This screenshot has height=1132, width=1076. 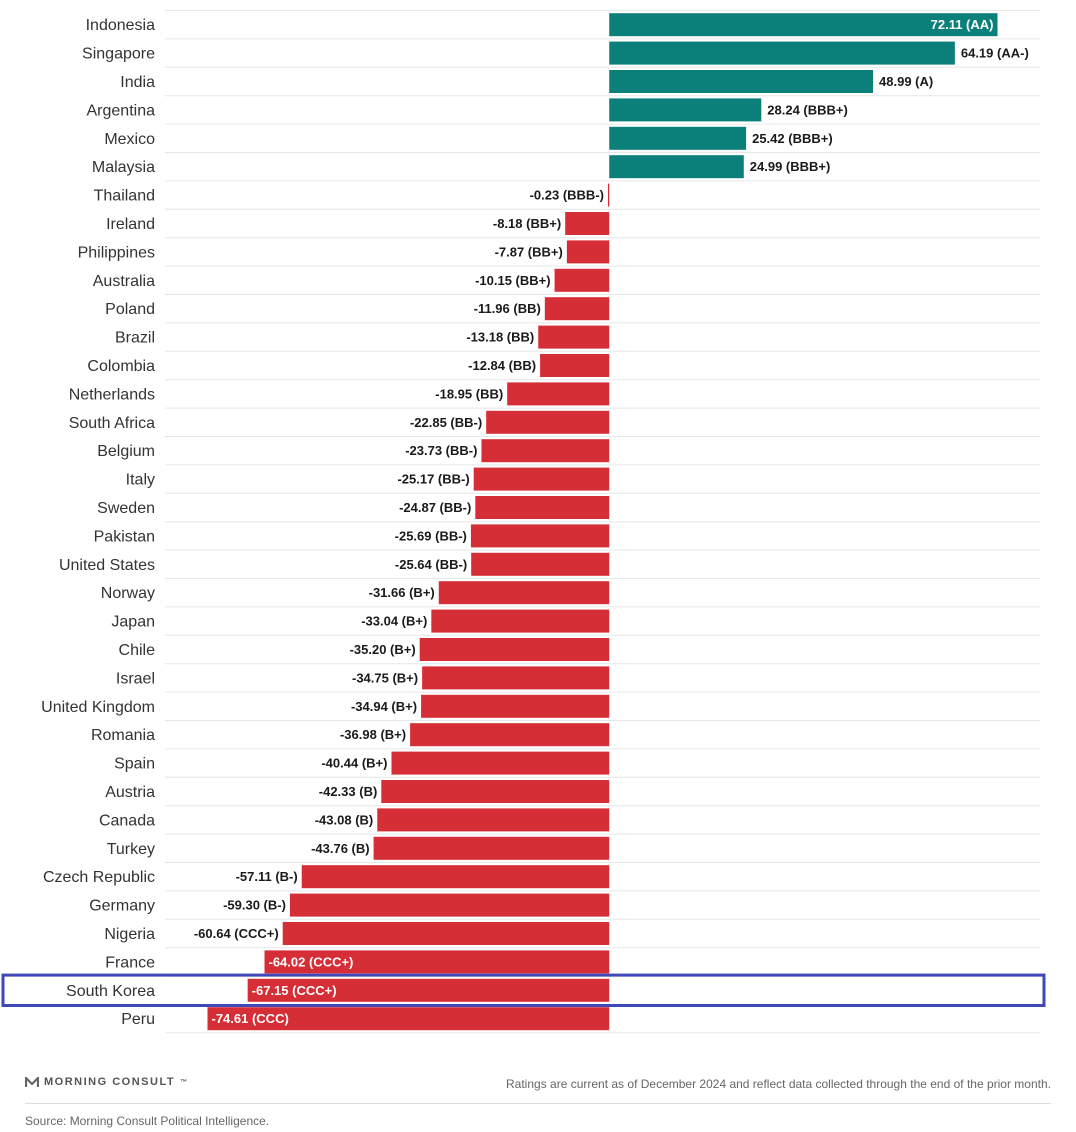 What do you see at coordinates (110, 991) in the screenshot?
I see `category-label: South Korea` at bounding box center [110, 991].